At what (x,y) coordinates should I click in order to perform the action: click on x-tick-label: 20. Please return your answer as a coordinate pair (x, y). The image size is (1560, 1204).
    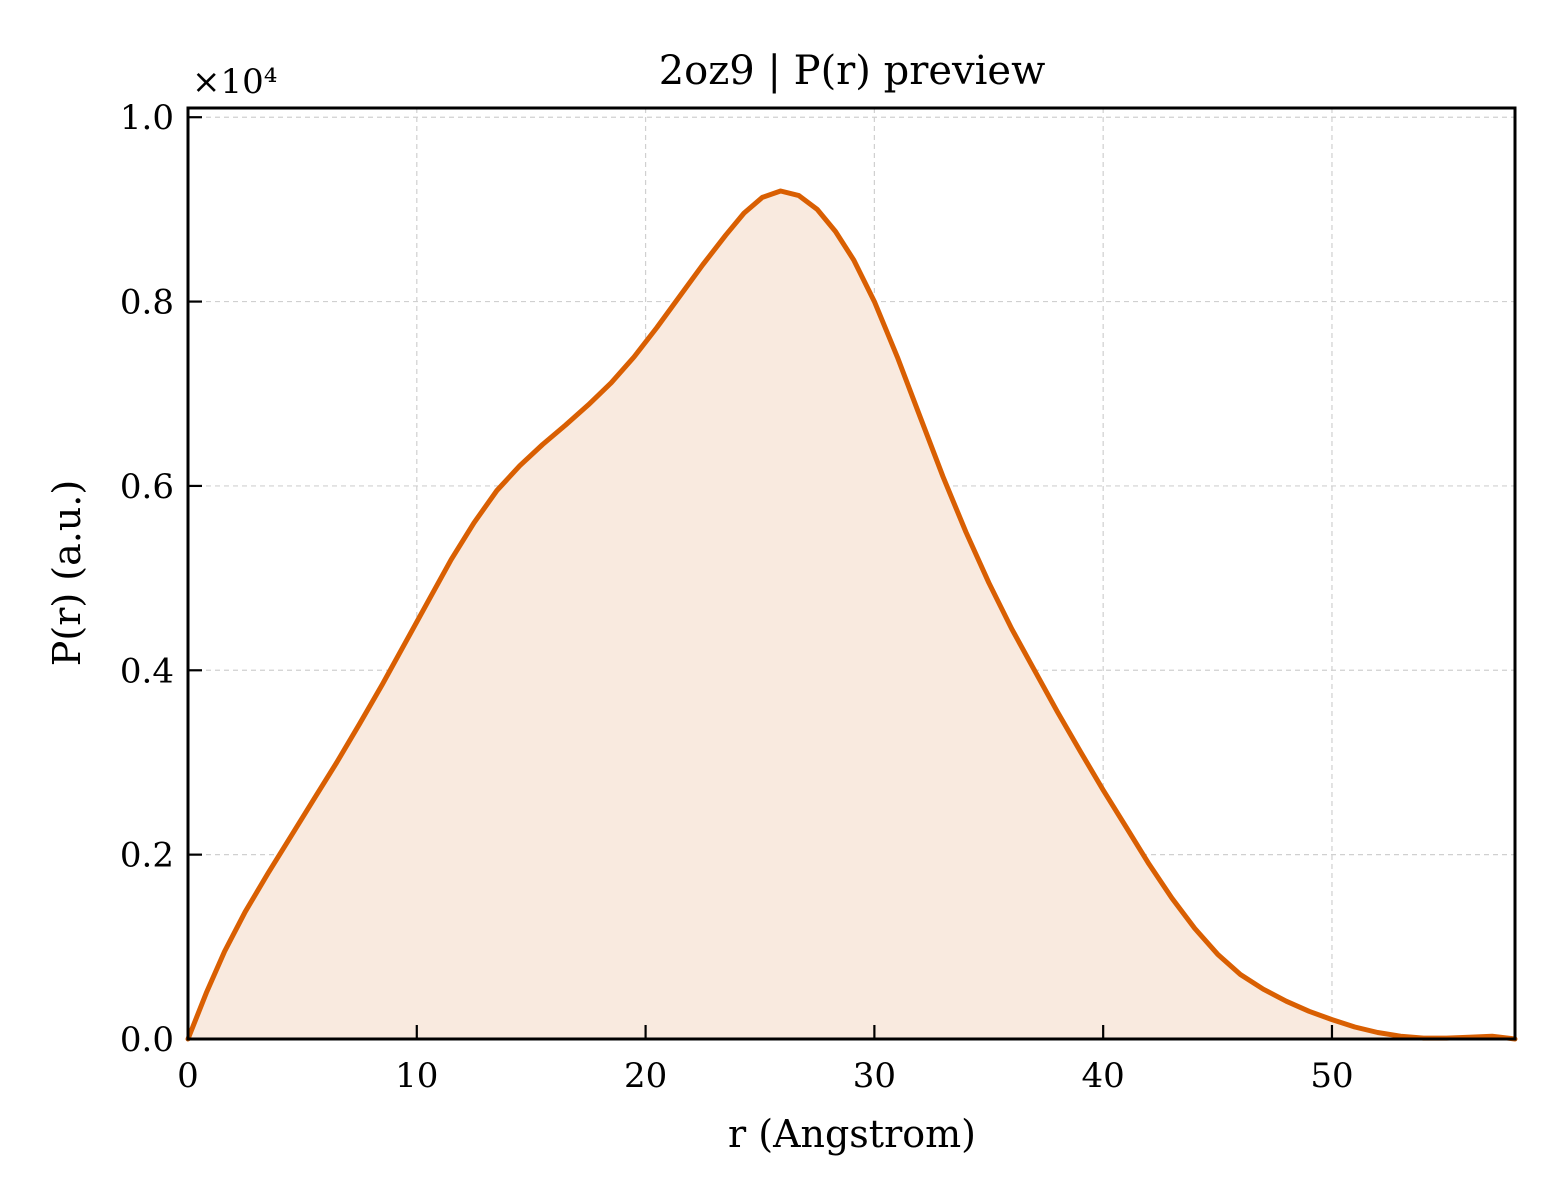
    Looking at the image, I should click on (645, 1076).